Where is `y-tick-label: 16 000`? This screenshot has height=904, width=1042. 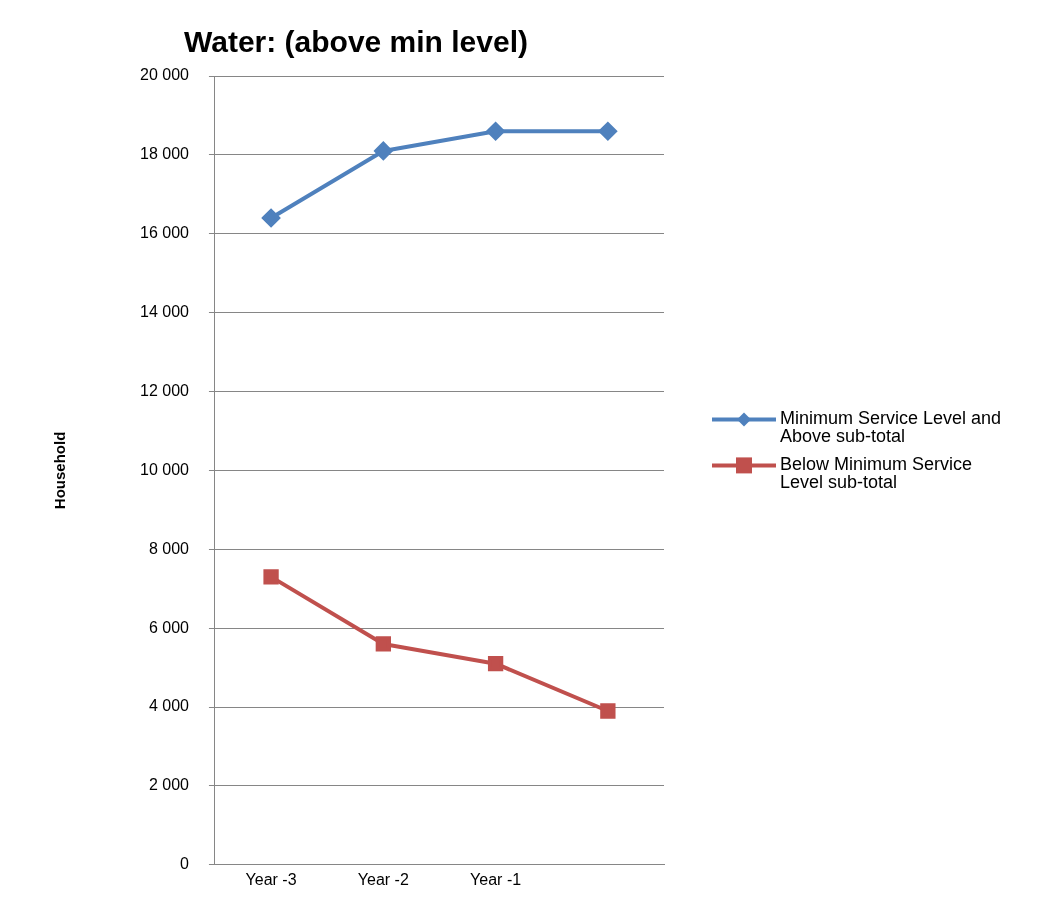 y-tick-label: 16 000 is located at coordinates (165, 233).